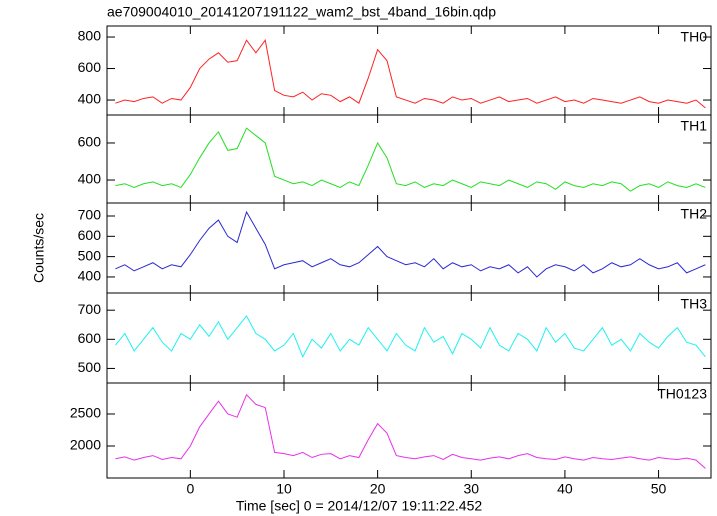  I want to click on panel-label: TH3, so click(694, 304).